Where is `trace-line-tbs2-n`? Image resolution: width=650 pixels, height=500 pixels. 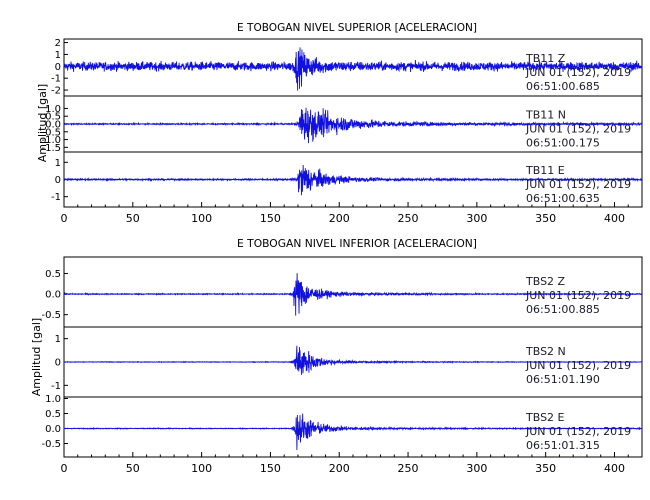 trace-line-tbs2-n is located at coordinates (353, 360).